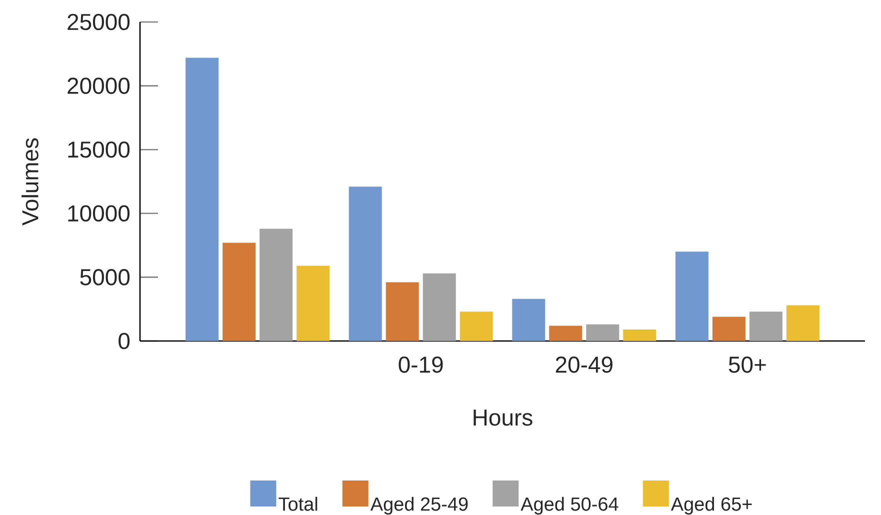 The image size is (881, 515). What do you see at coordinates (503, 418) in the screenshot?
I see `x-axis-title: Hours` at bounding box center [503, 418].